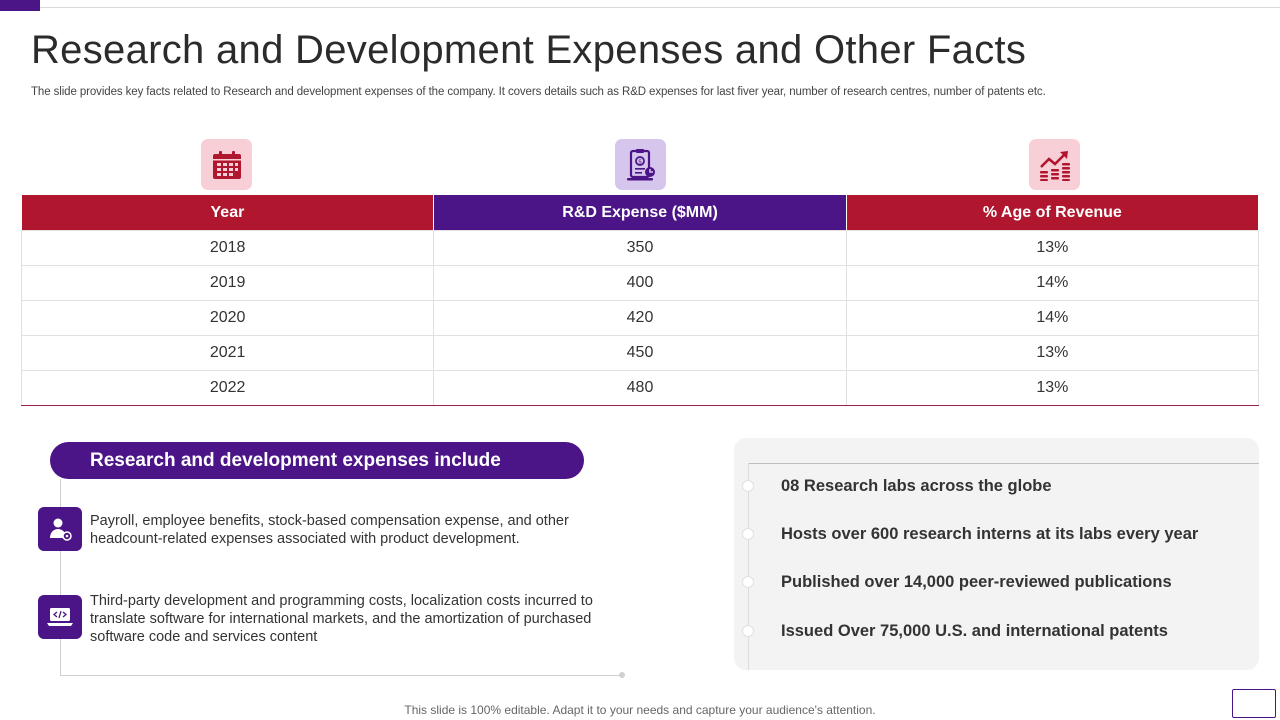  I want to click on cell-expense: 400, so click(640, 283).